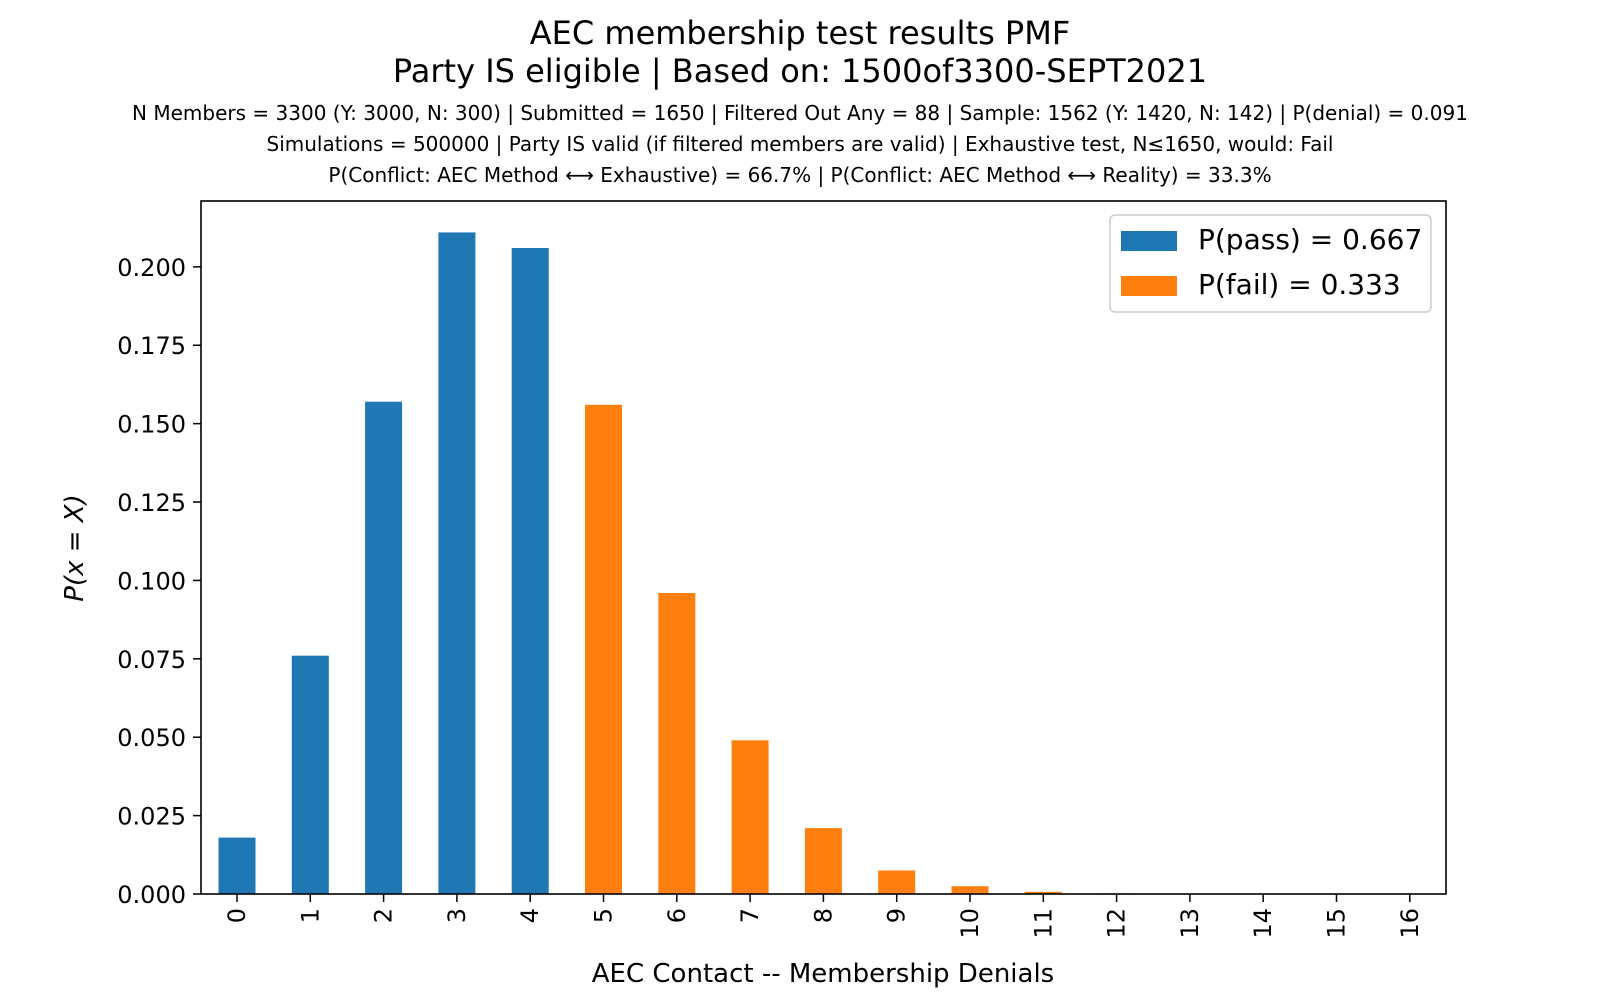 The height and width of the screenshot is (1000, 1600). Describe the element at coordinates (1149, 241) in the screenshot. I see `legend-swatch-pass` at that location.